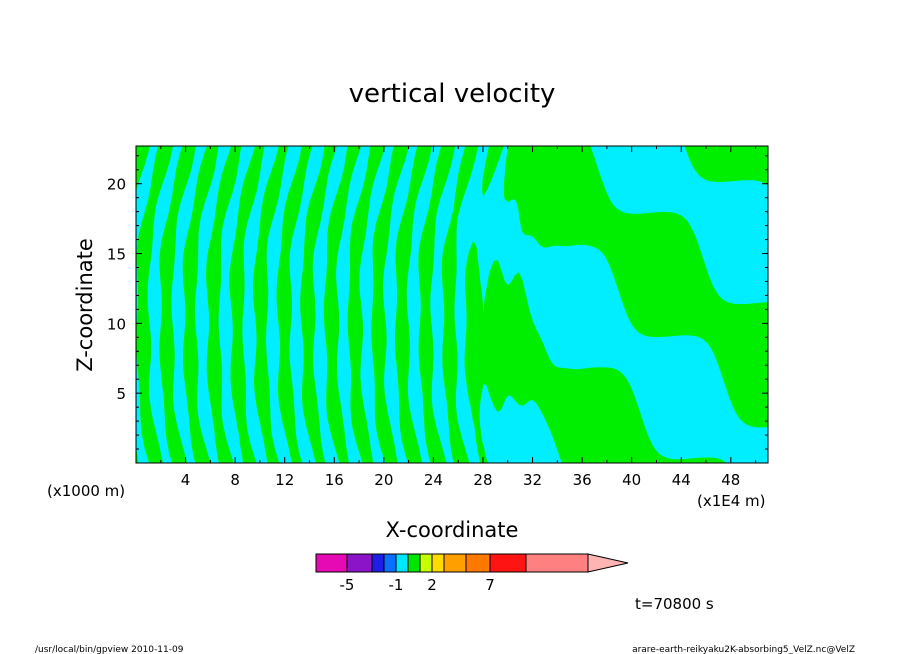 The image size is (904, 654). I want to click on x-tick-label: 36, so click(582, 480).